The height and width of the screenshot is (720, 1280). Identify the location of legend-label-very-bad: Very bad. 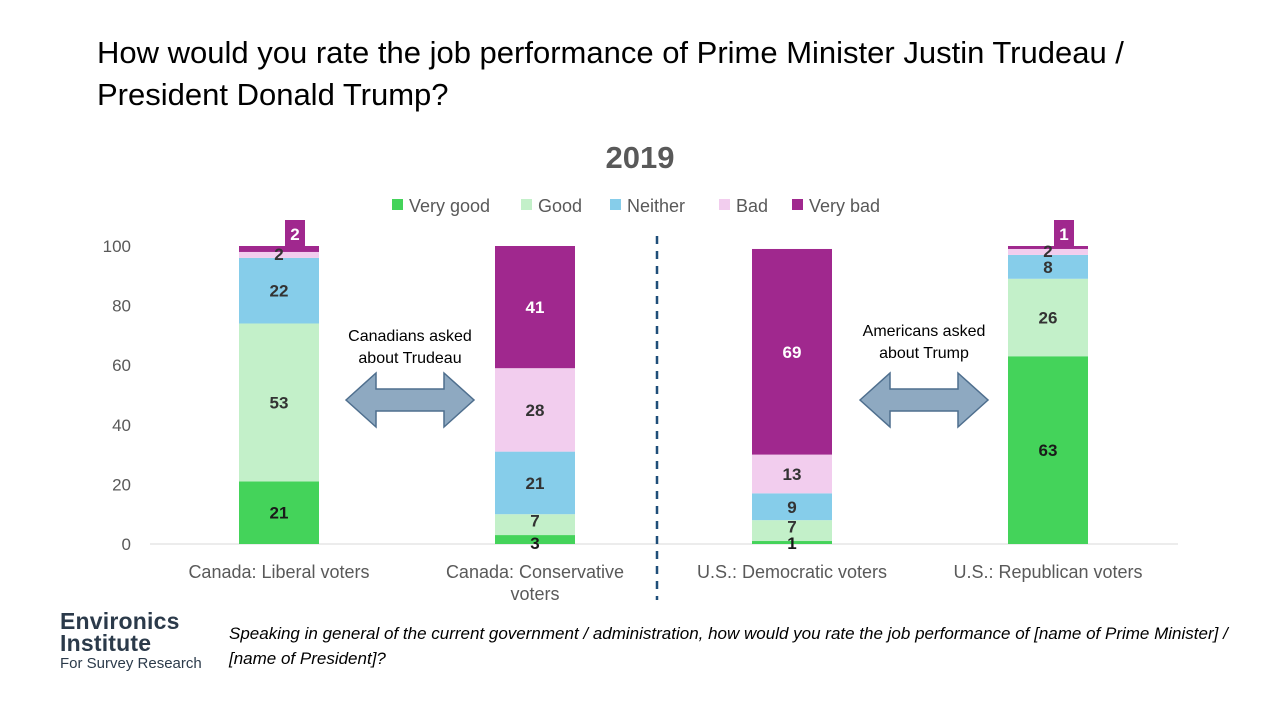
(844, 206).